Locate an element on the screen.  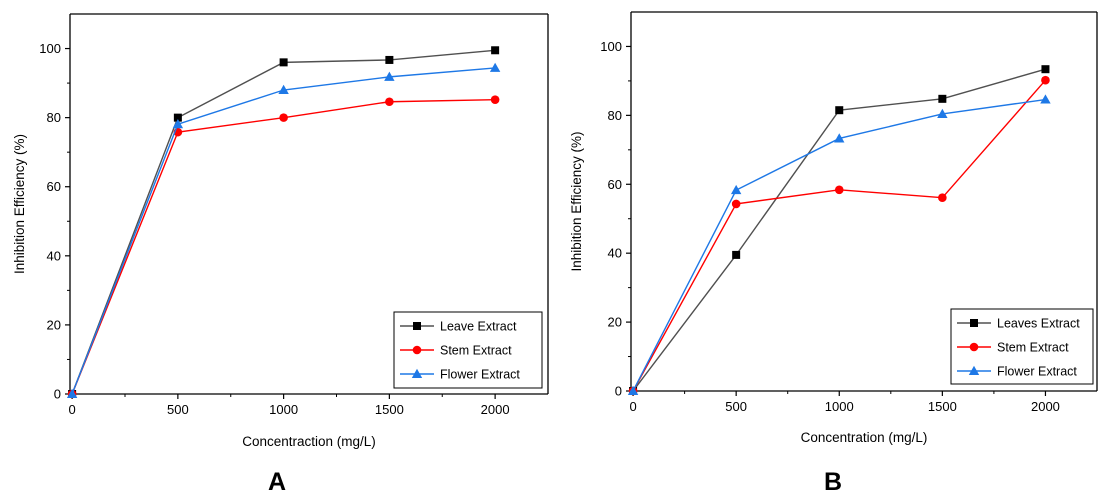
panel-label: B is located at coordinates (833, 480).